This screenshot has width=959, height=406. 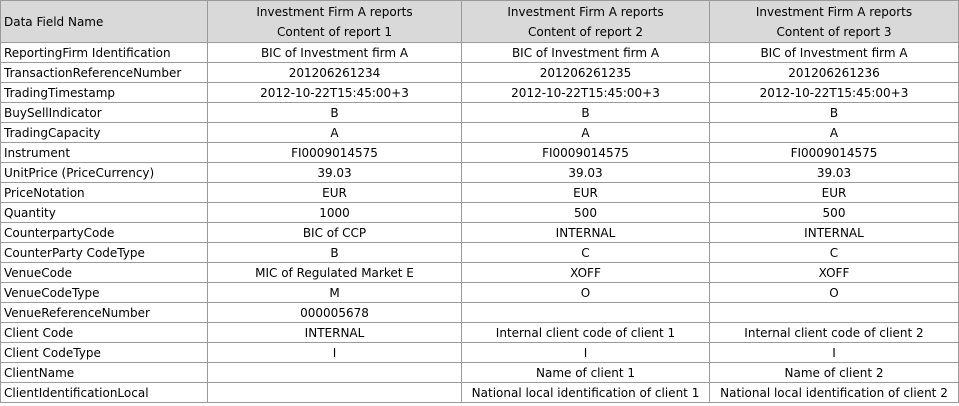 I want to click on table-row: PriceNotation EUR EUR EUR, so click(x=479, y=192).